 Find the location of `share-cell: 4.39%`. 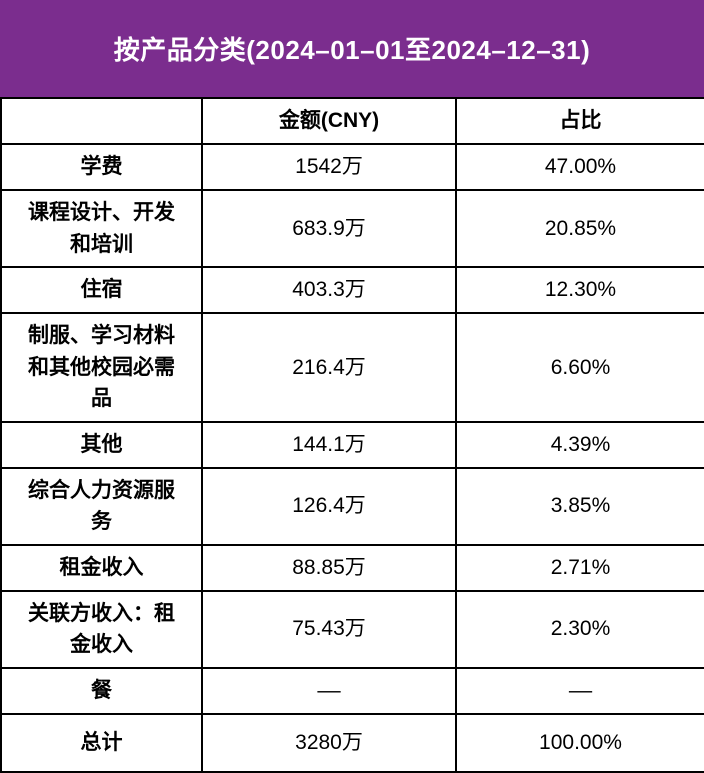

share-cell: 4.39% is located at coordinates (579, 444).